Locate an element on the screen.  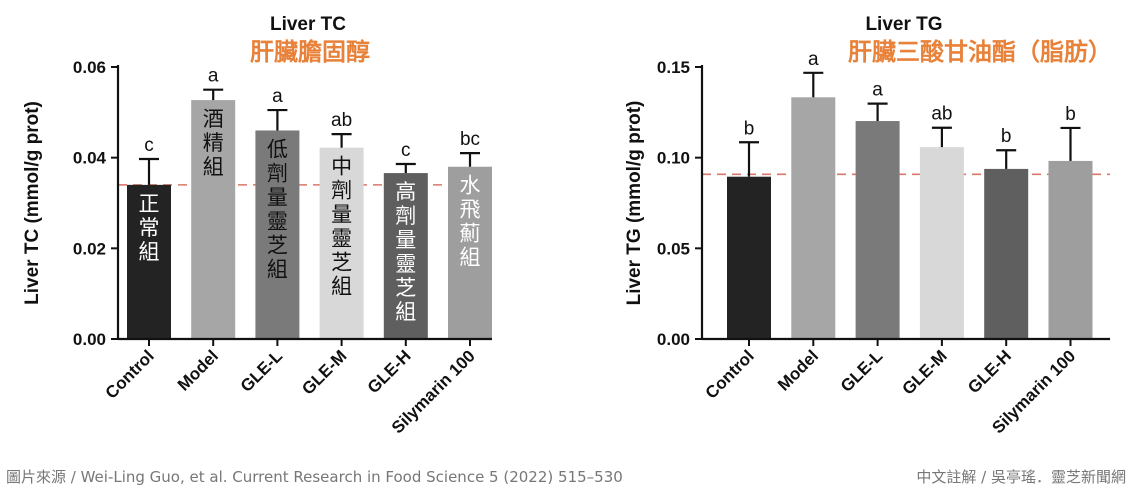
y-tick-label: 0.02 is located at coordinates (89, 248).